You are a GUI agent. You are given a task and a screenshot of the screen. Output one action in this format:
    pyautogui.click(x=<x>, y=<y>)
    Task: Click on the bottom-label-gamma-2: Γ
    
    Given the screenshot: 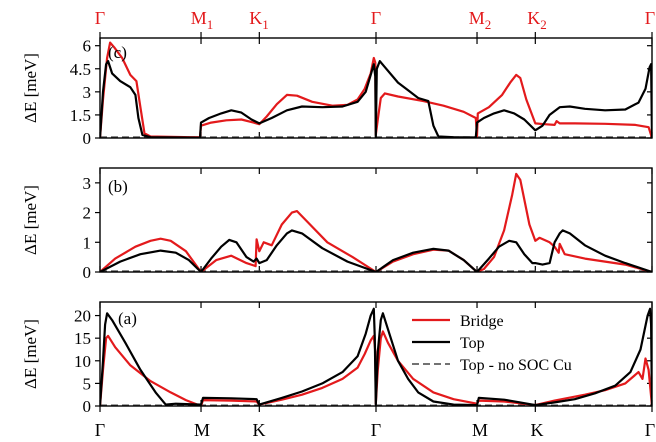 What is the action you would take?
    pyautogui.click(x=376, y=430)
    